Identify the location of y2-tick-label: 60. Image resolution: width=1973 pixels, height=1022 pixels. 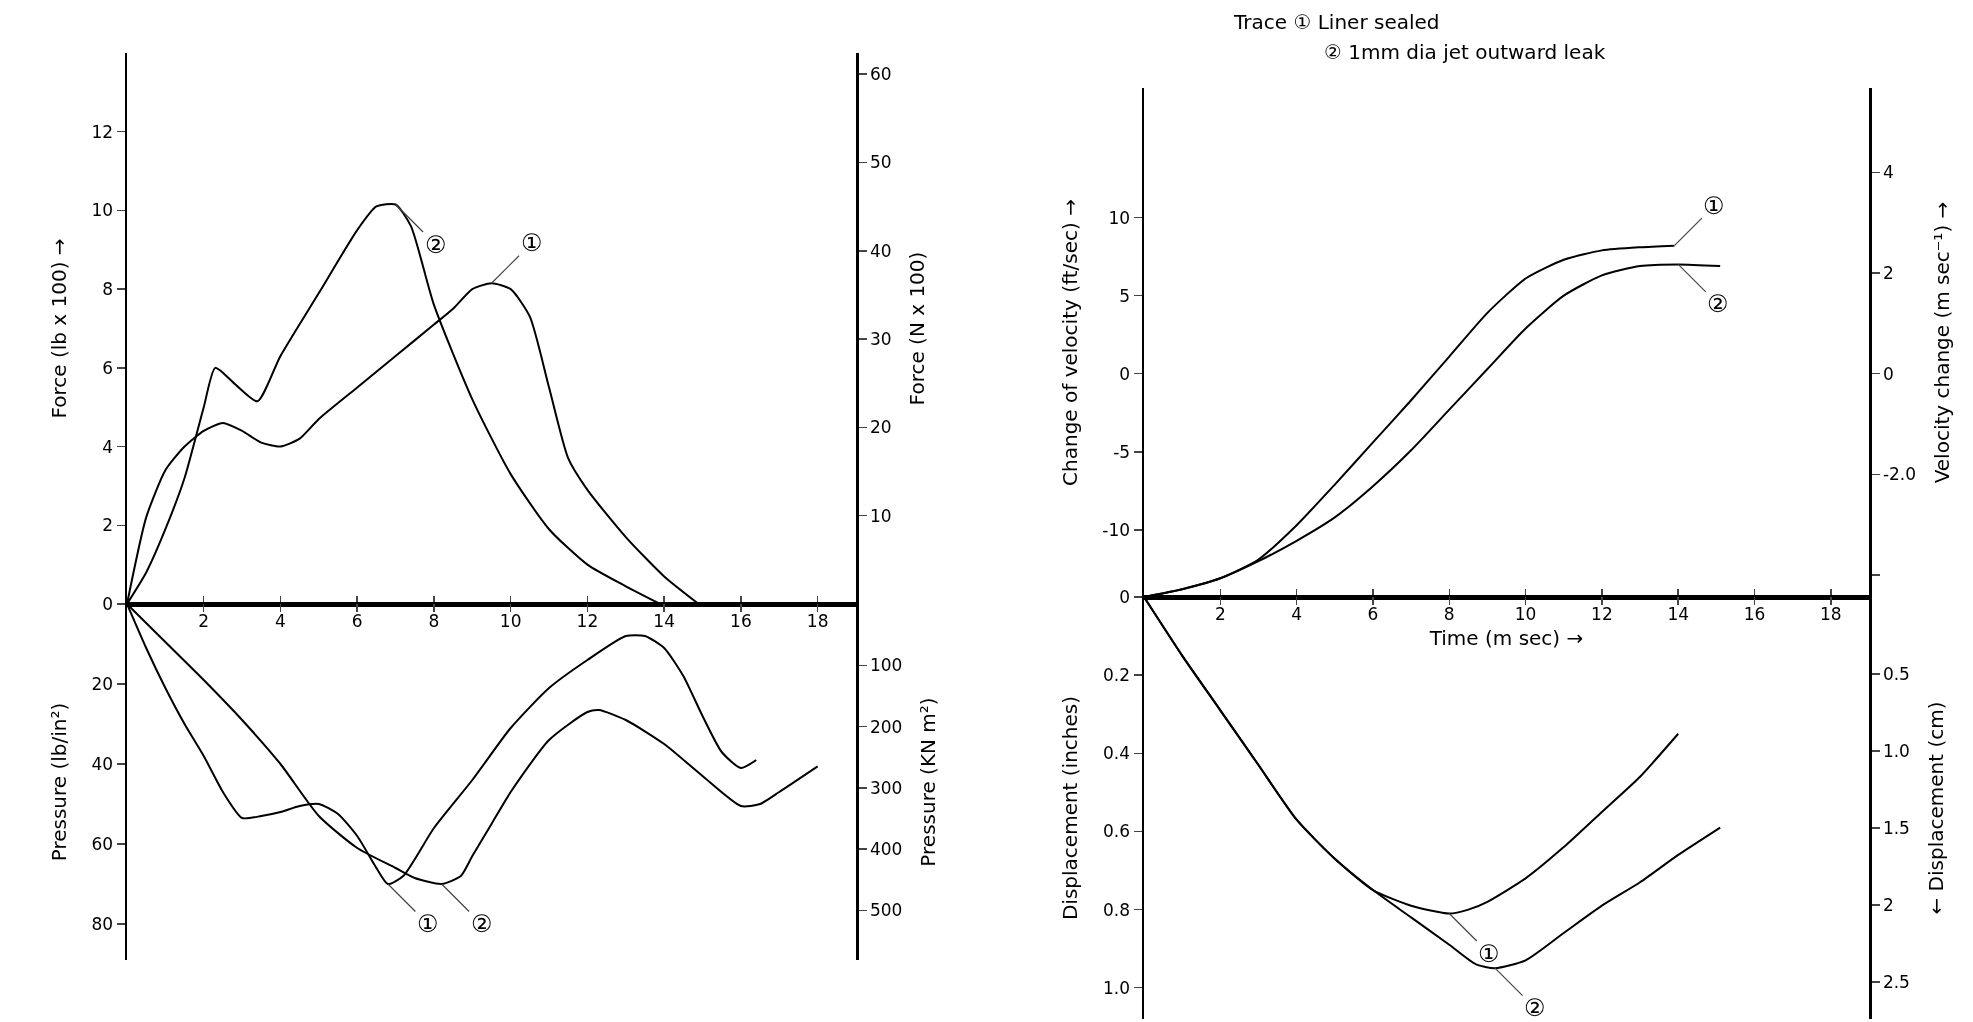
(880, 74).